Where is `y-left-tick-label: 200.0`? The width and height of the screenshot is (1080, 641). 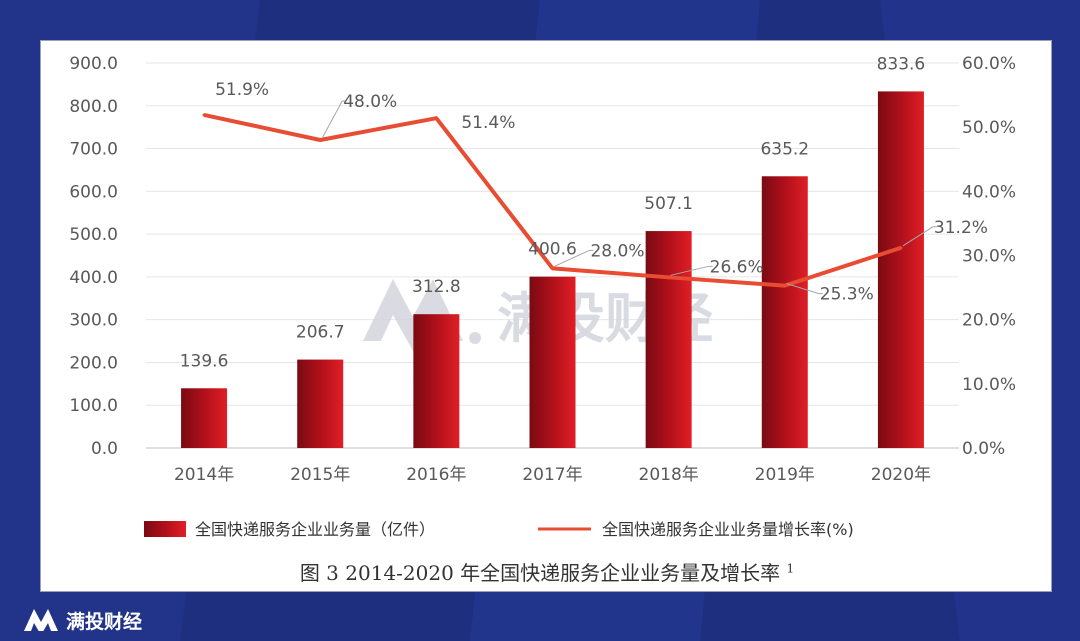 y-left-tick-label: 200.0 is located at coordinates (93, 363).